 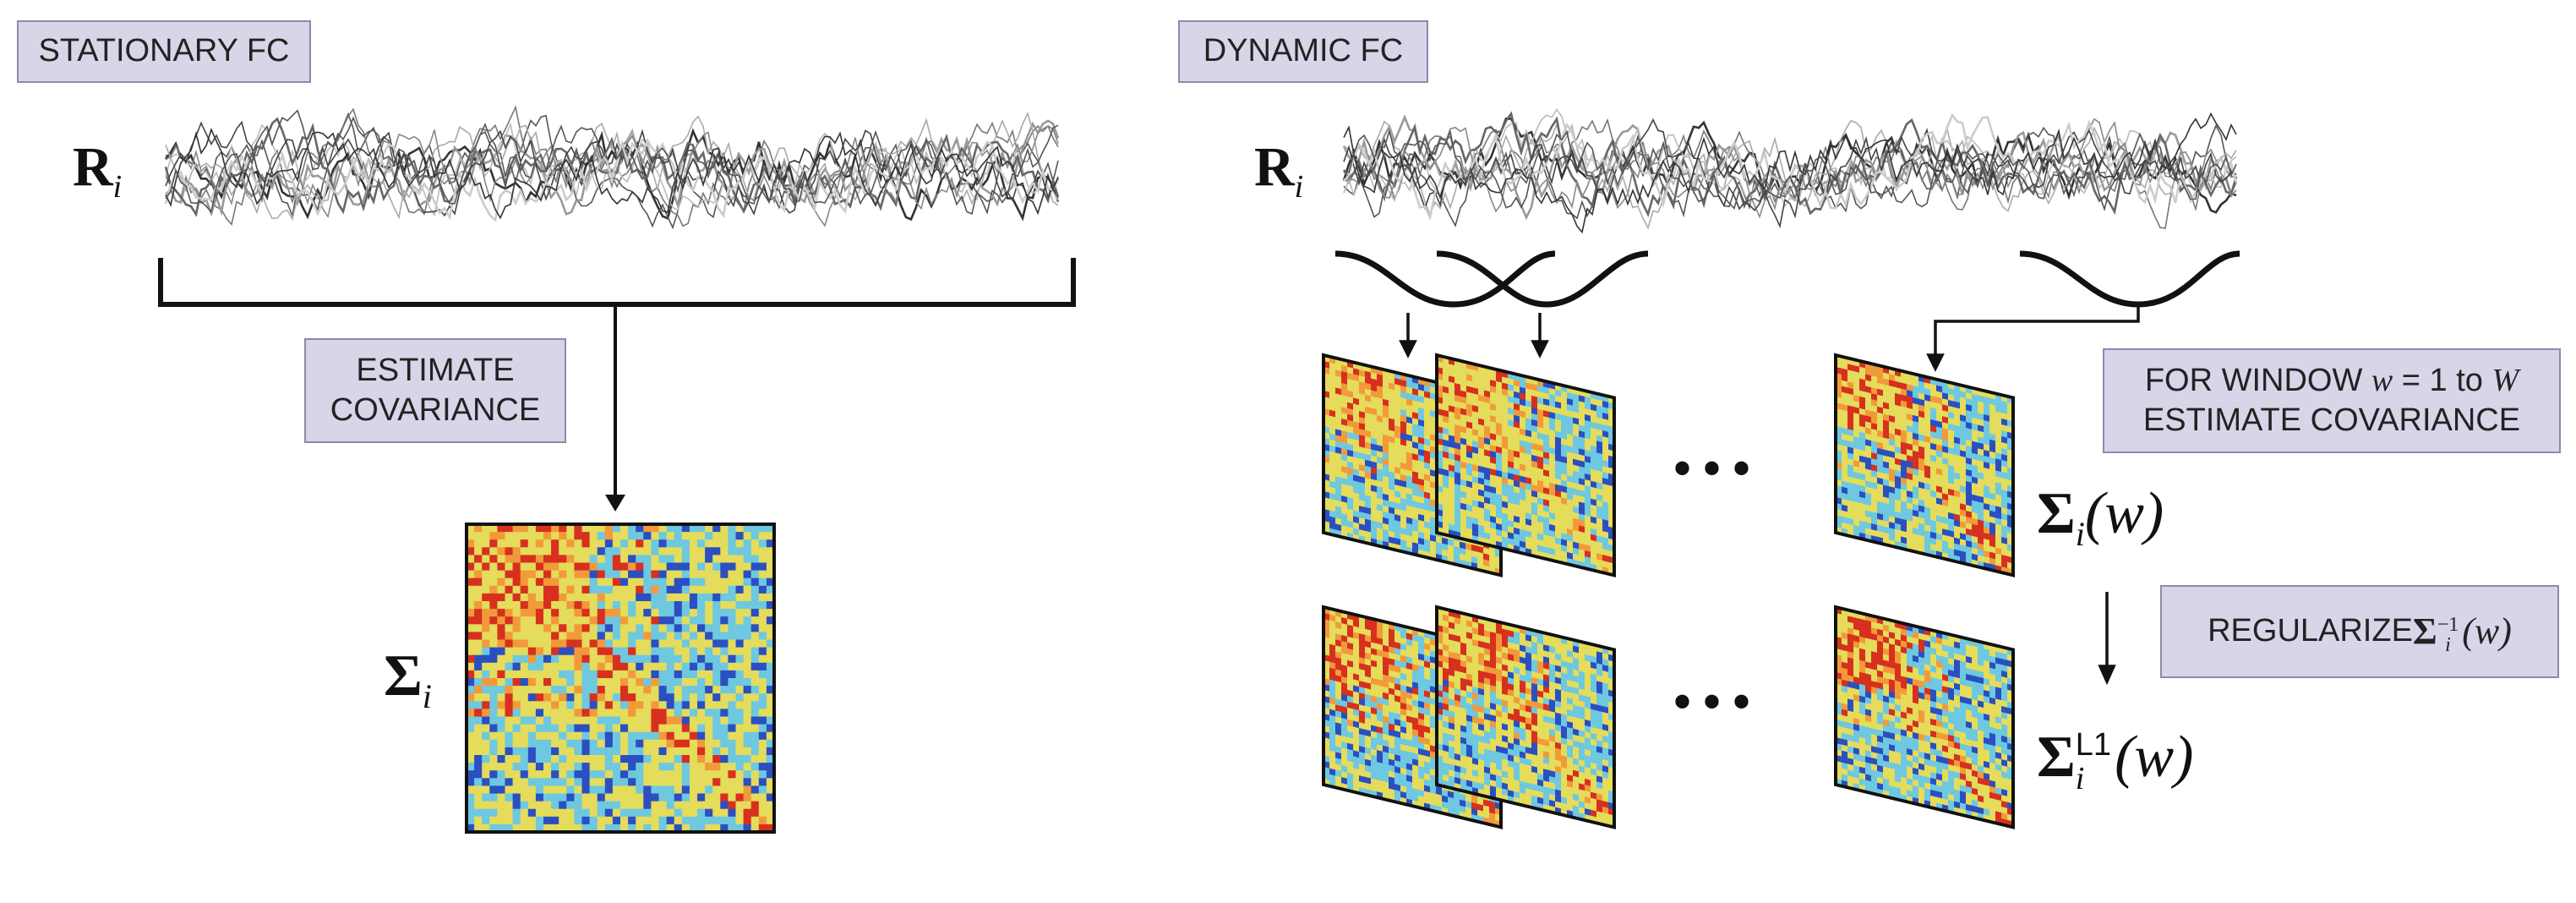 I want to click on sigma-symbol: Σ, so click(x=403, y=676).